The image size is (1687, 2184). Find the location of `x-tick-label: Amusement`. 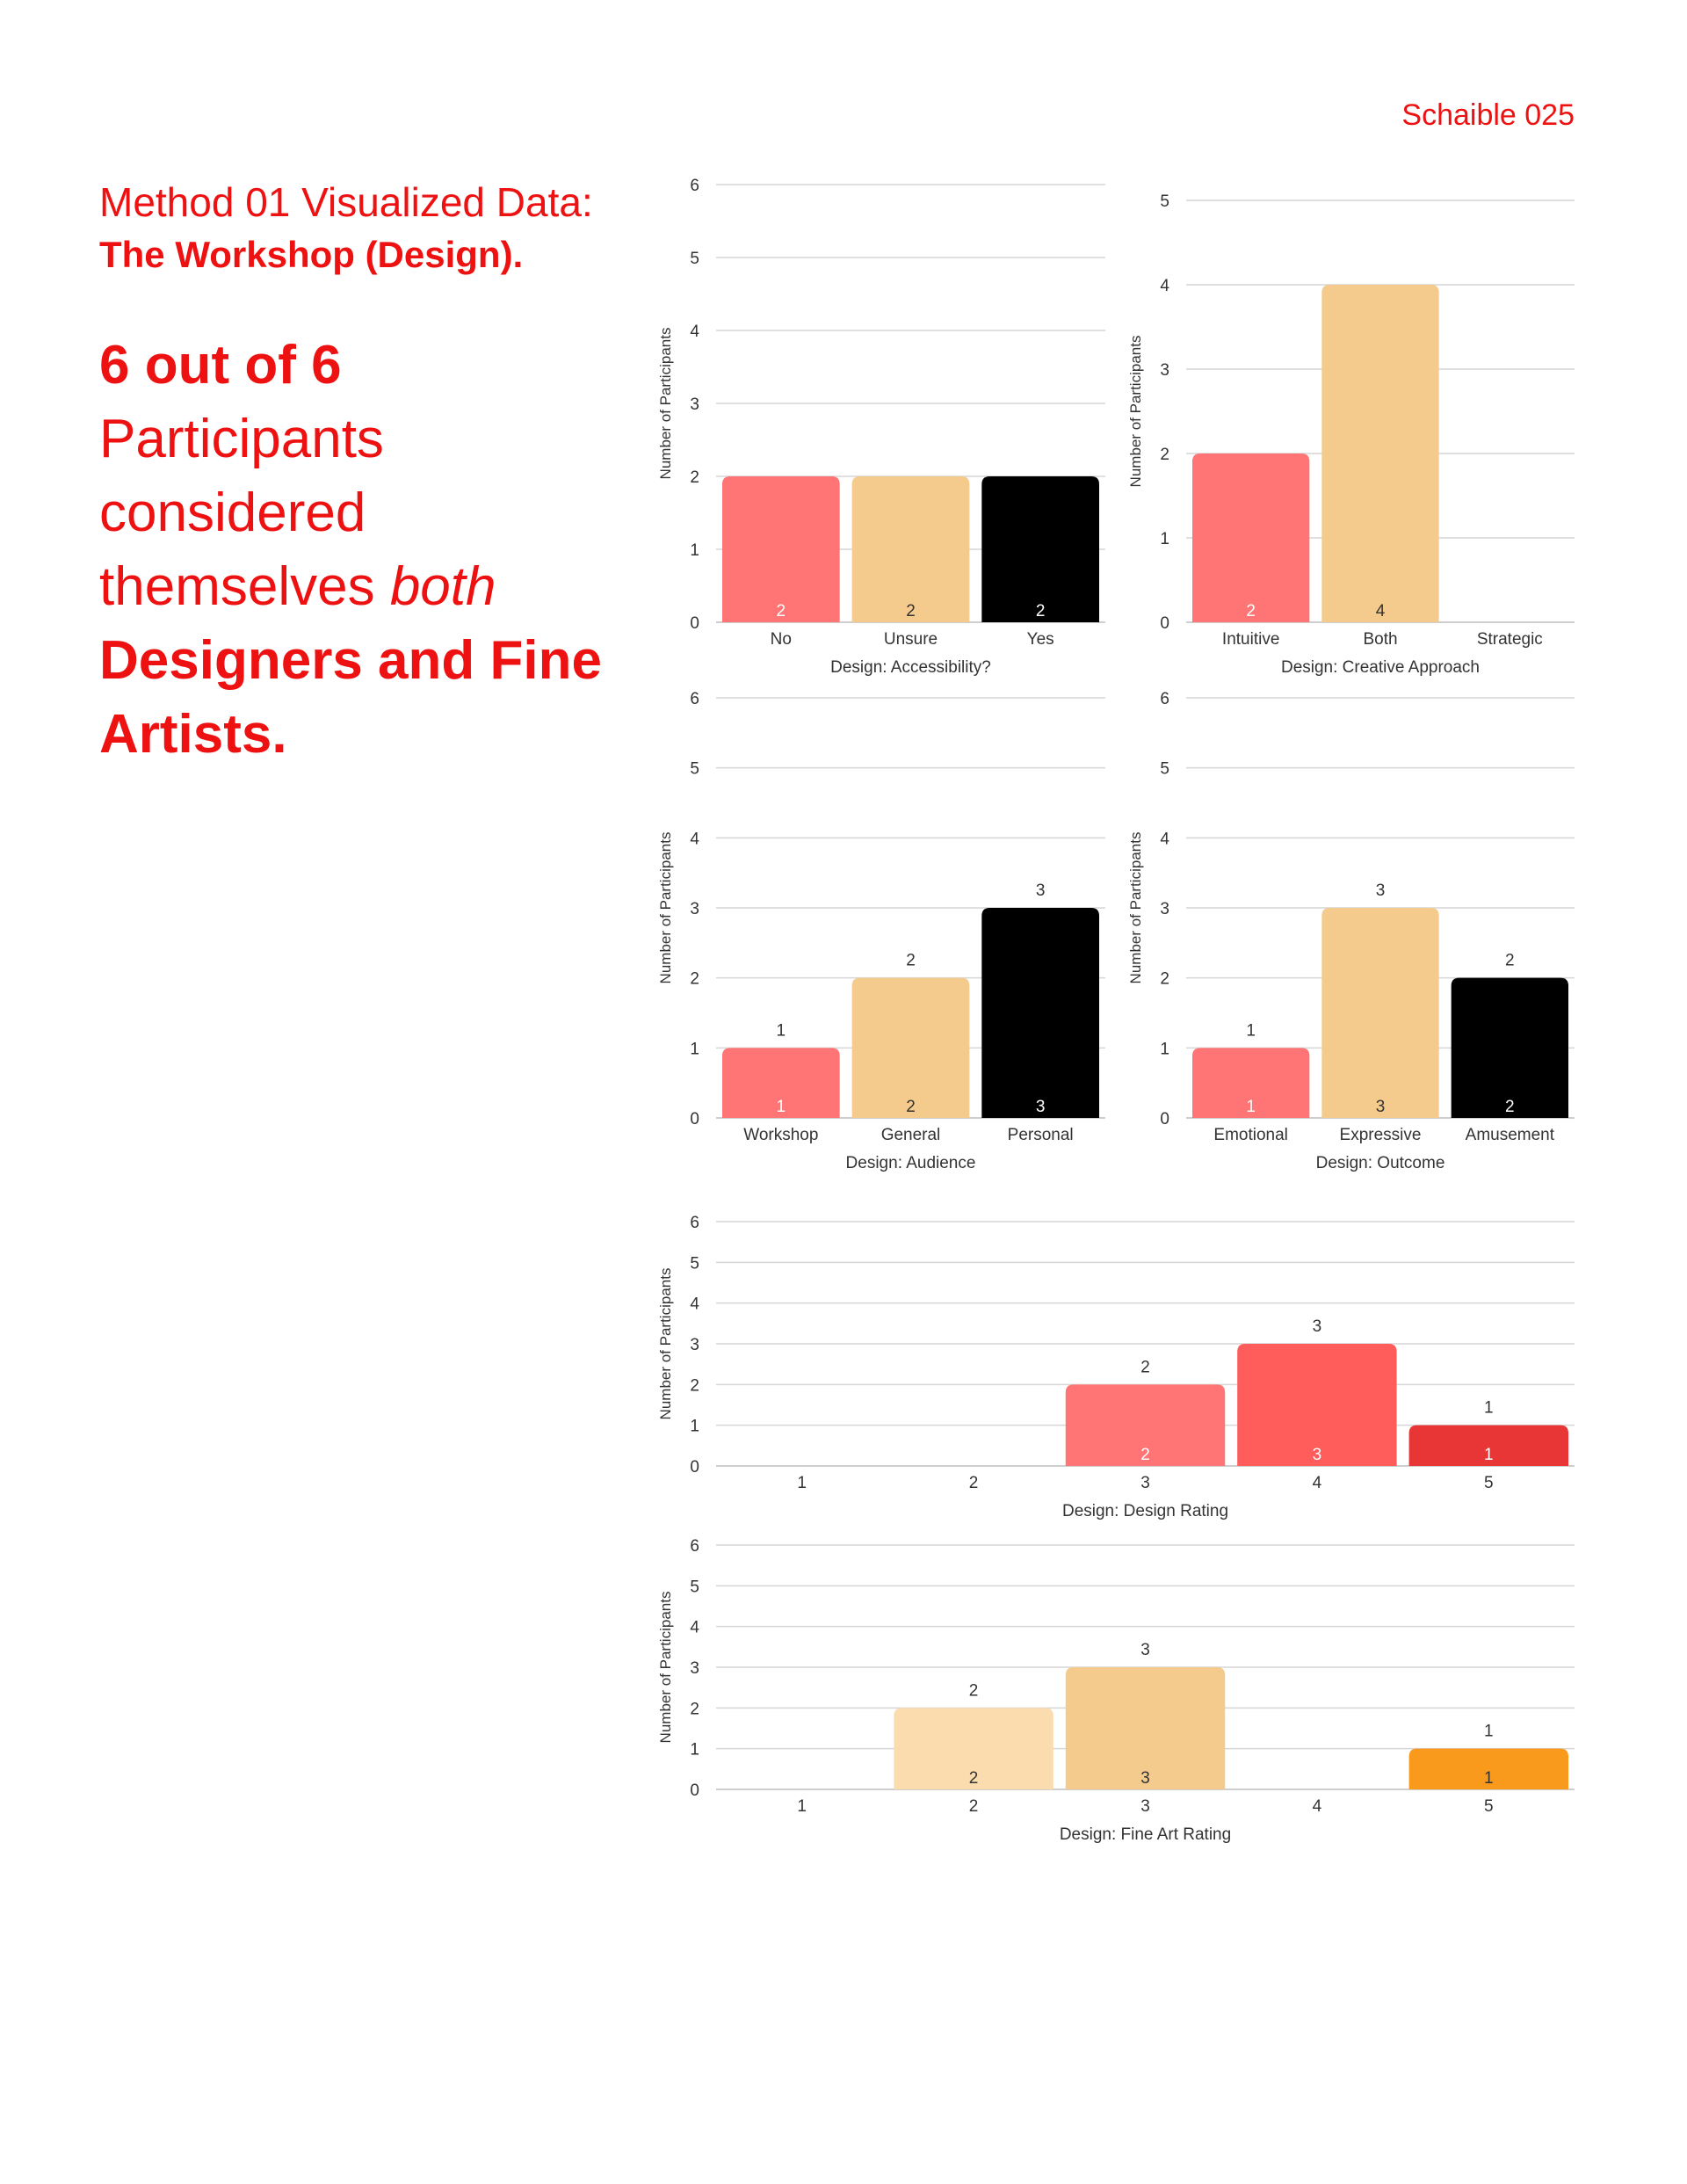

x-tick-label: Amusement is located at coordinates (1510, 1135).